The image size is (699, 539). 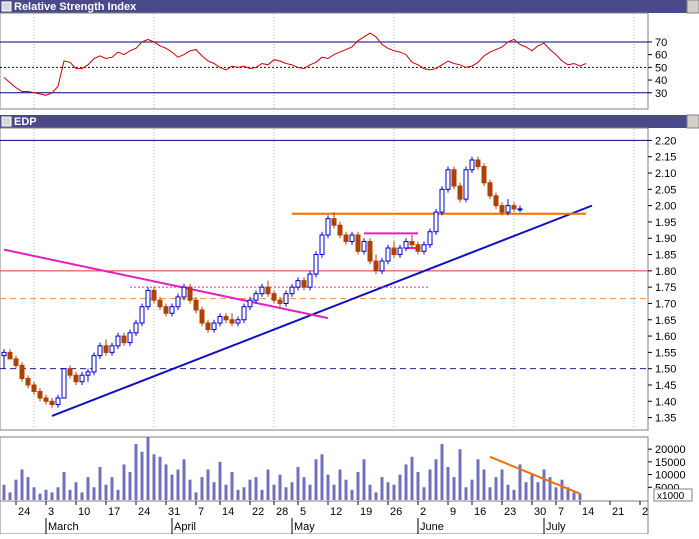 What do you see at coordinates (692, 7) in the screenshot?
I see `rsi-scroll-button` at bounding box center [692, 7].